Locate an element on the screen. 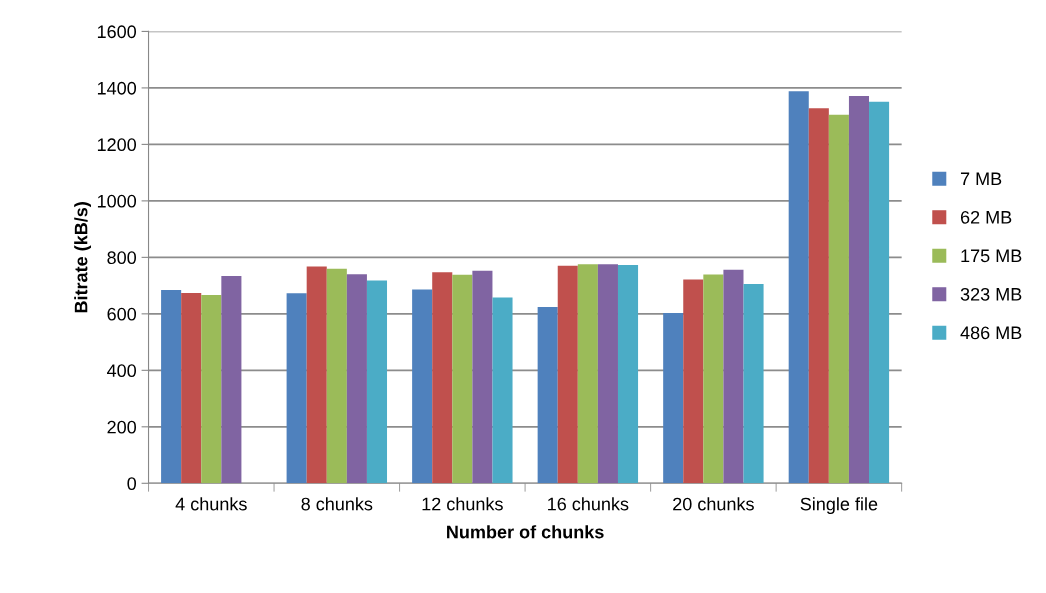 The height and width of the screenshot is (593, 1046). x-tick-label: 4 chunks is located at coordinates (211, 504).